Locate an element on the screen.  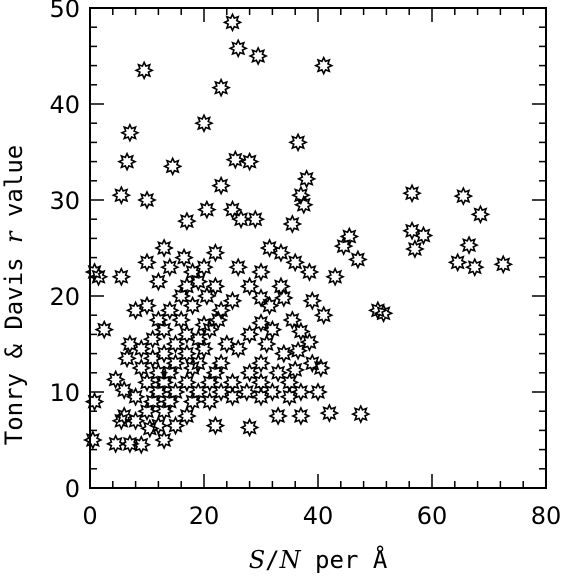
y-tick-label: 20 is located at coordinates (64, 297).